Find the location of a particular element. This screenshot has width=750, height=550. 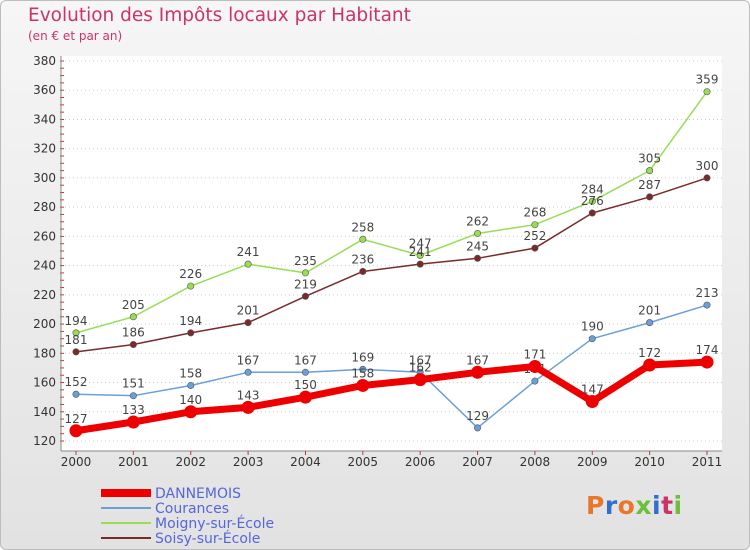

data-label: 162 is located at coordinates (420, 368).